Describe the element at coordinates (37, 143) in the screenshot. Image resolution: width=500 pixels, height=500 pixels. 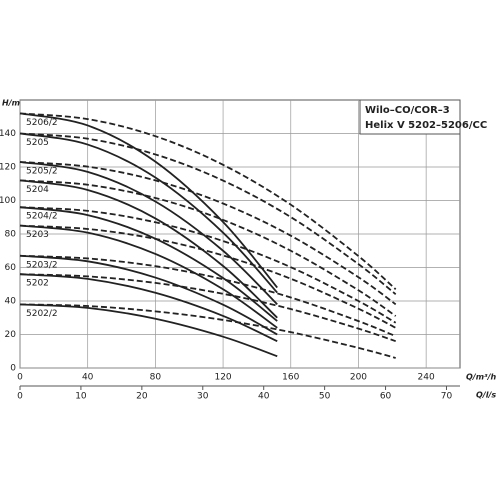
I see `curve-label: 5205` at that location.